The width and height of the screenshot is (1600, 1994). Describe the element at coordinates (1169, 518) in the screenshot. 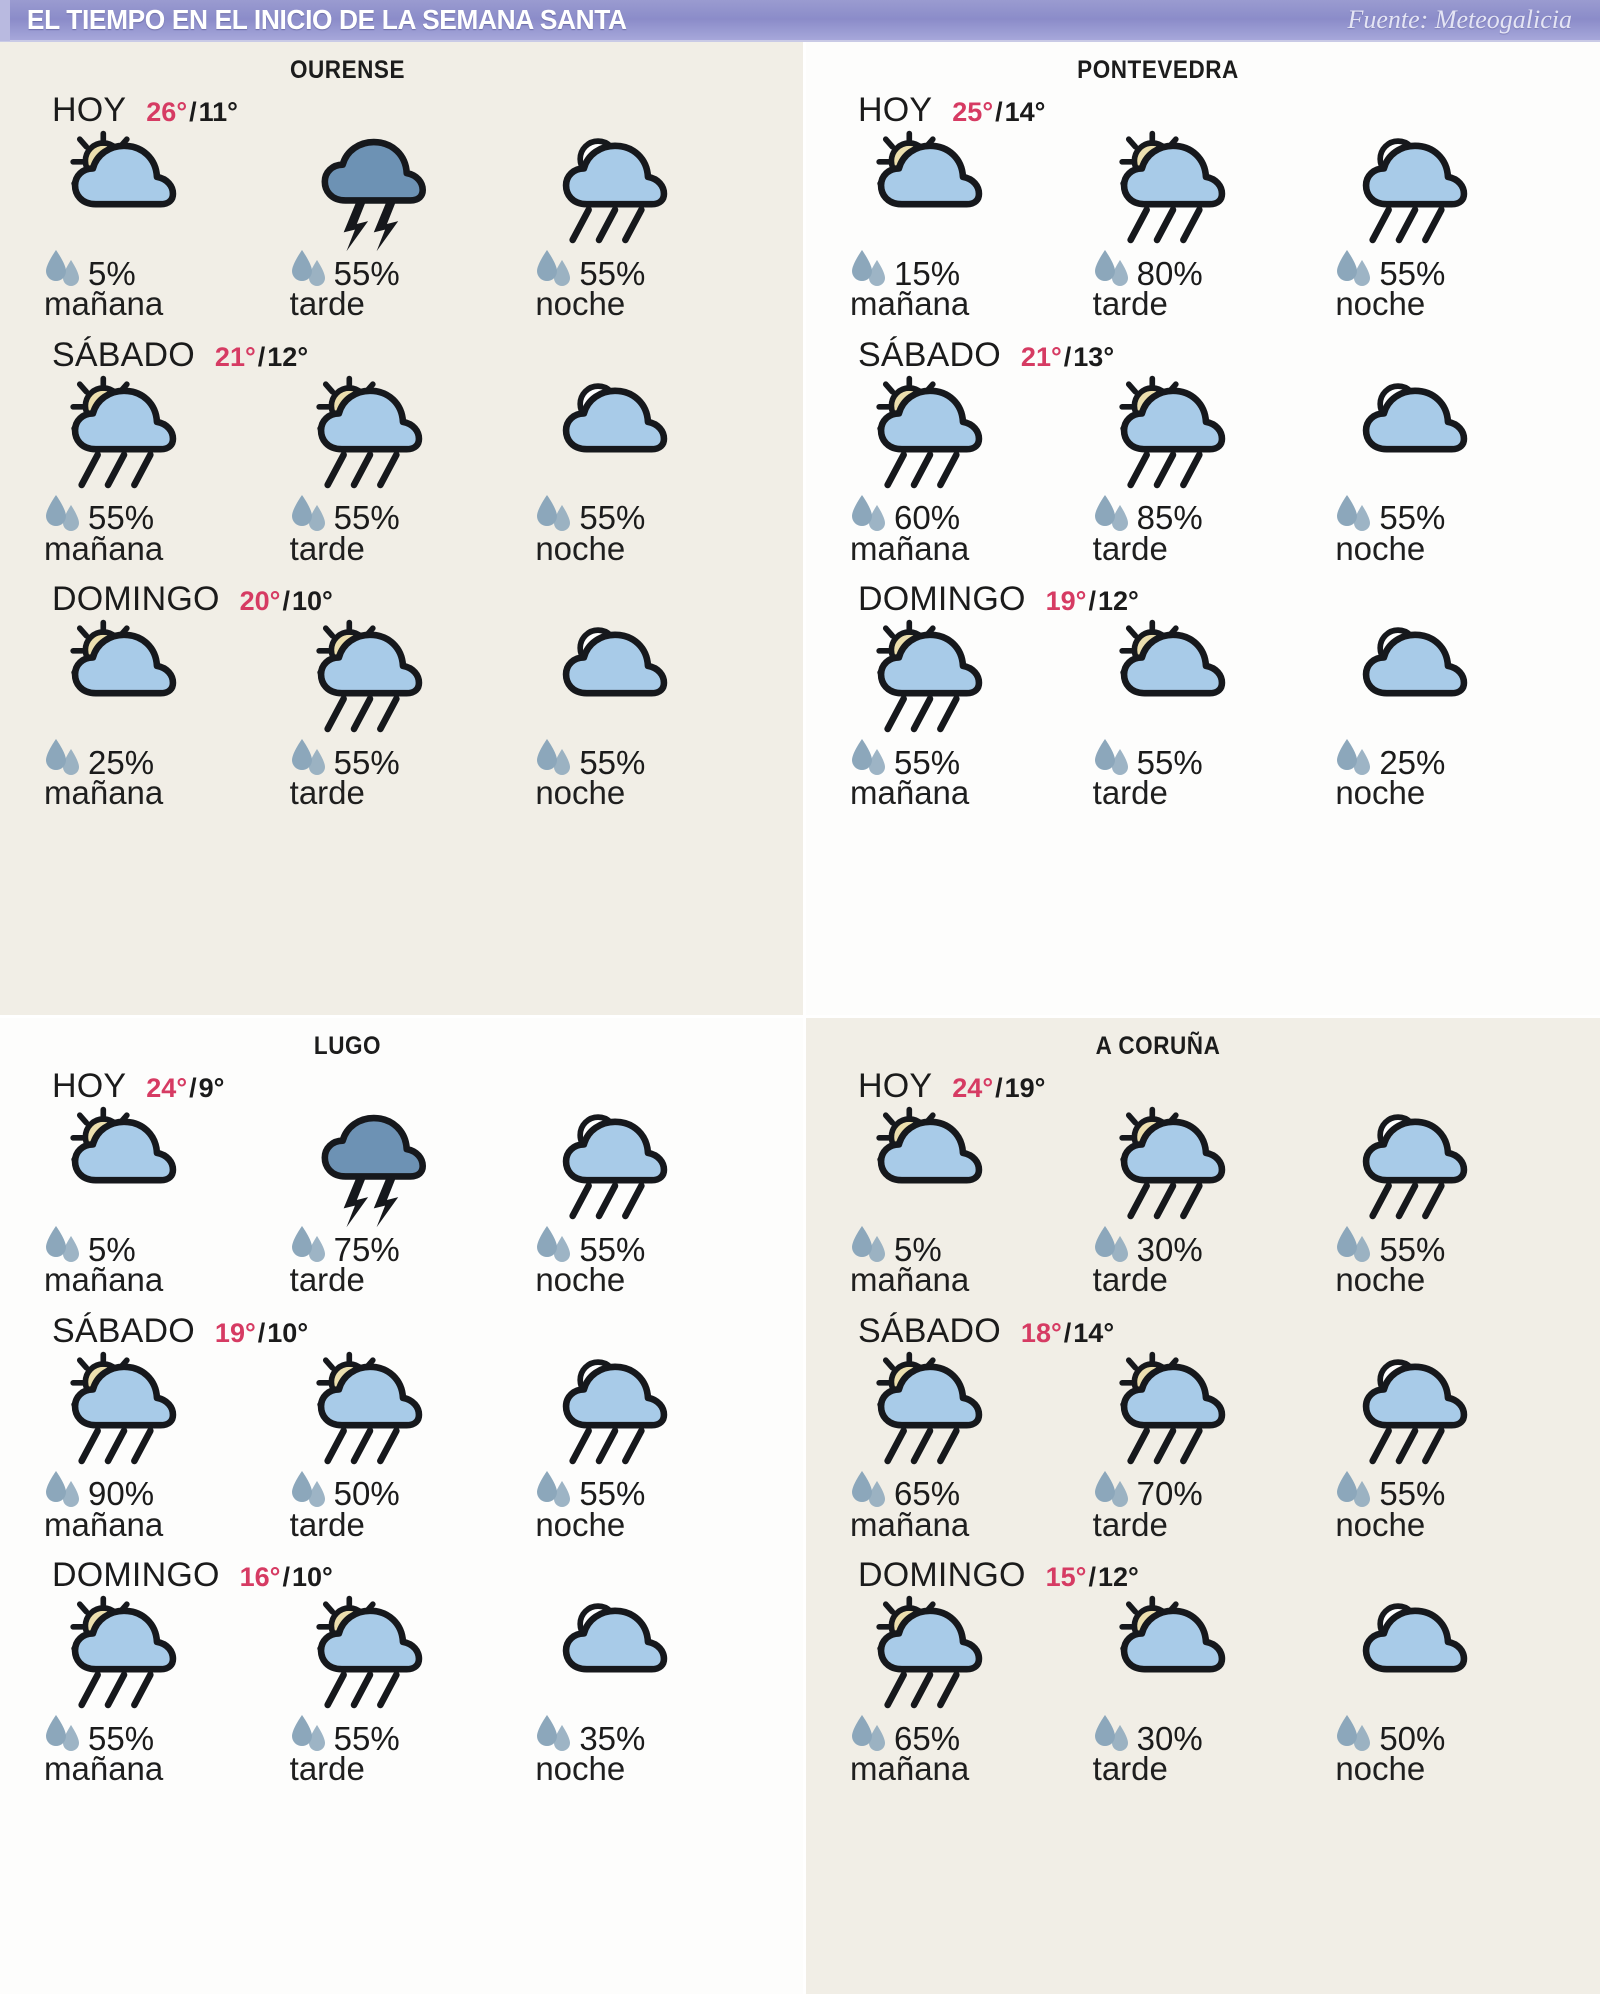

I see `probability-value: 85%` at that location.